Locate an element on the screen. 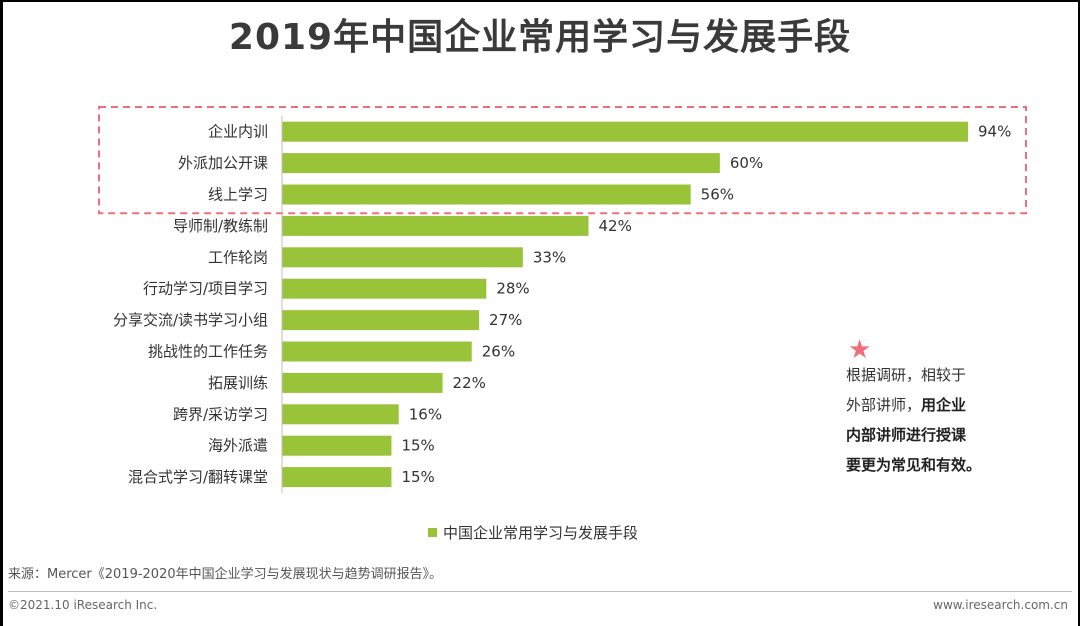  star-icon: ★ is located at coordinates (860, 350).